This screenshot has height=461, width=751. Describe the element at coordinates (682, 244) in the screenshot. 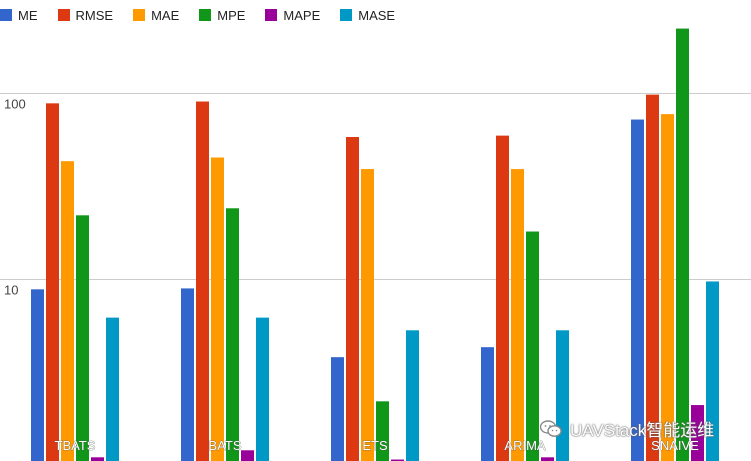

I see `bar-snaive-mpe` at that location.